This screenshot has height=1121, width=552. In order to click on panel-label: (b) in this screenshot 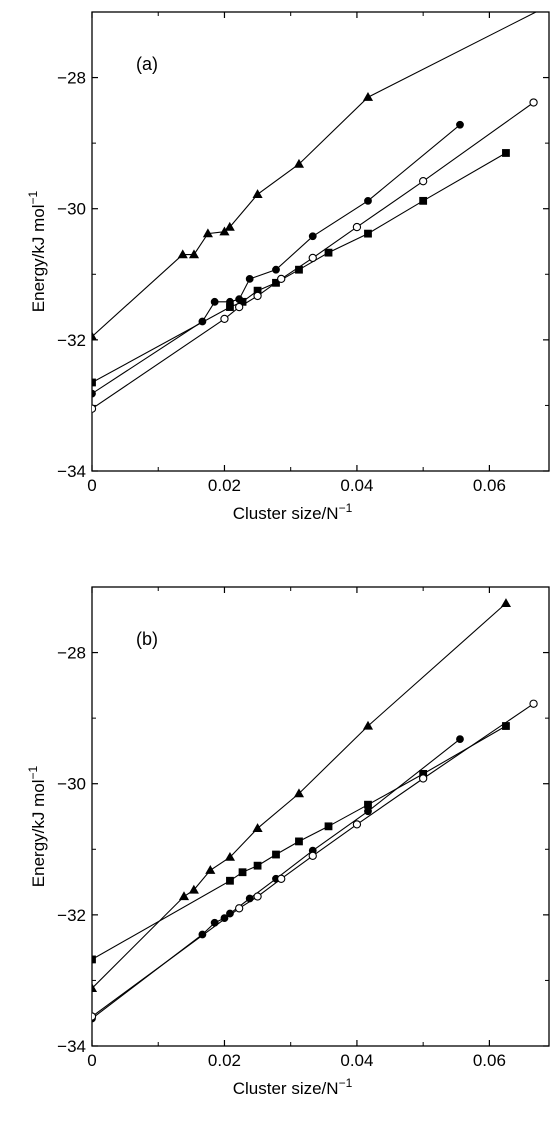, I will do `click(147, 639)`.